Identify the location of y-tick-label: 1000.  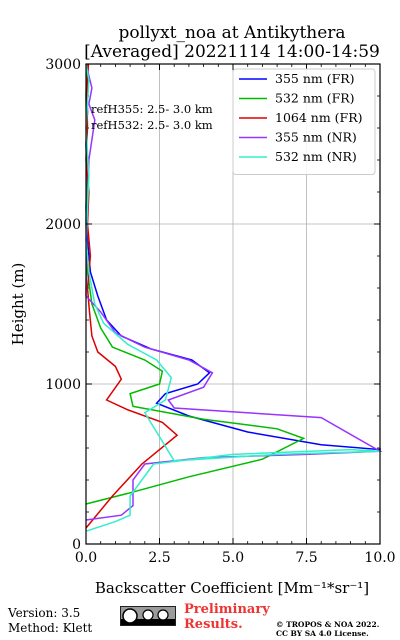
(63, 385).